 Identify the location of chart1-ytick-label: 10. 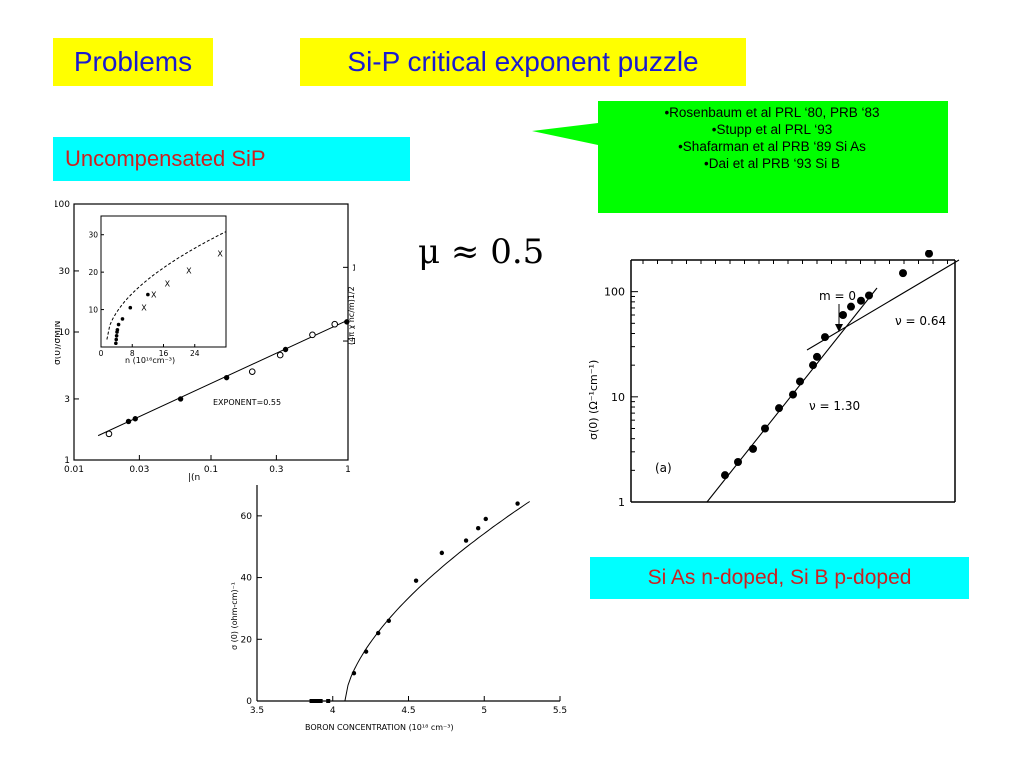
(65, 333).